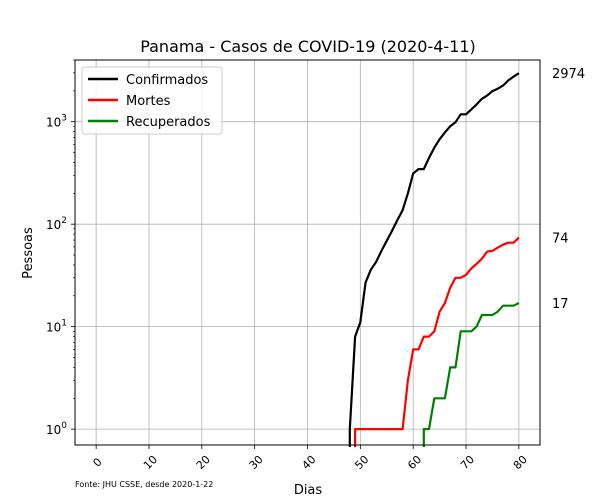 This screenshot has width=600, height=500. Describe the element at coordinates (144, 484) in the screenshot. I see `source-note: Fonte: JHU CSSE, desde 2020-1-22` at that location.